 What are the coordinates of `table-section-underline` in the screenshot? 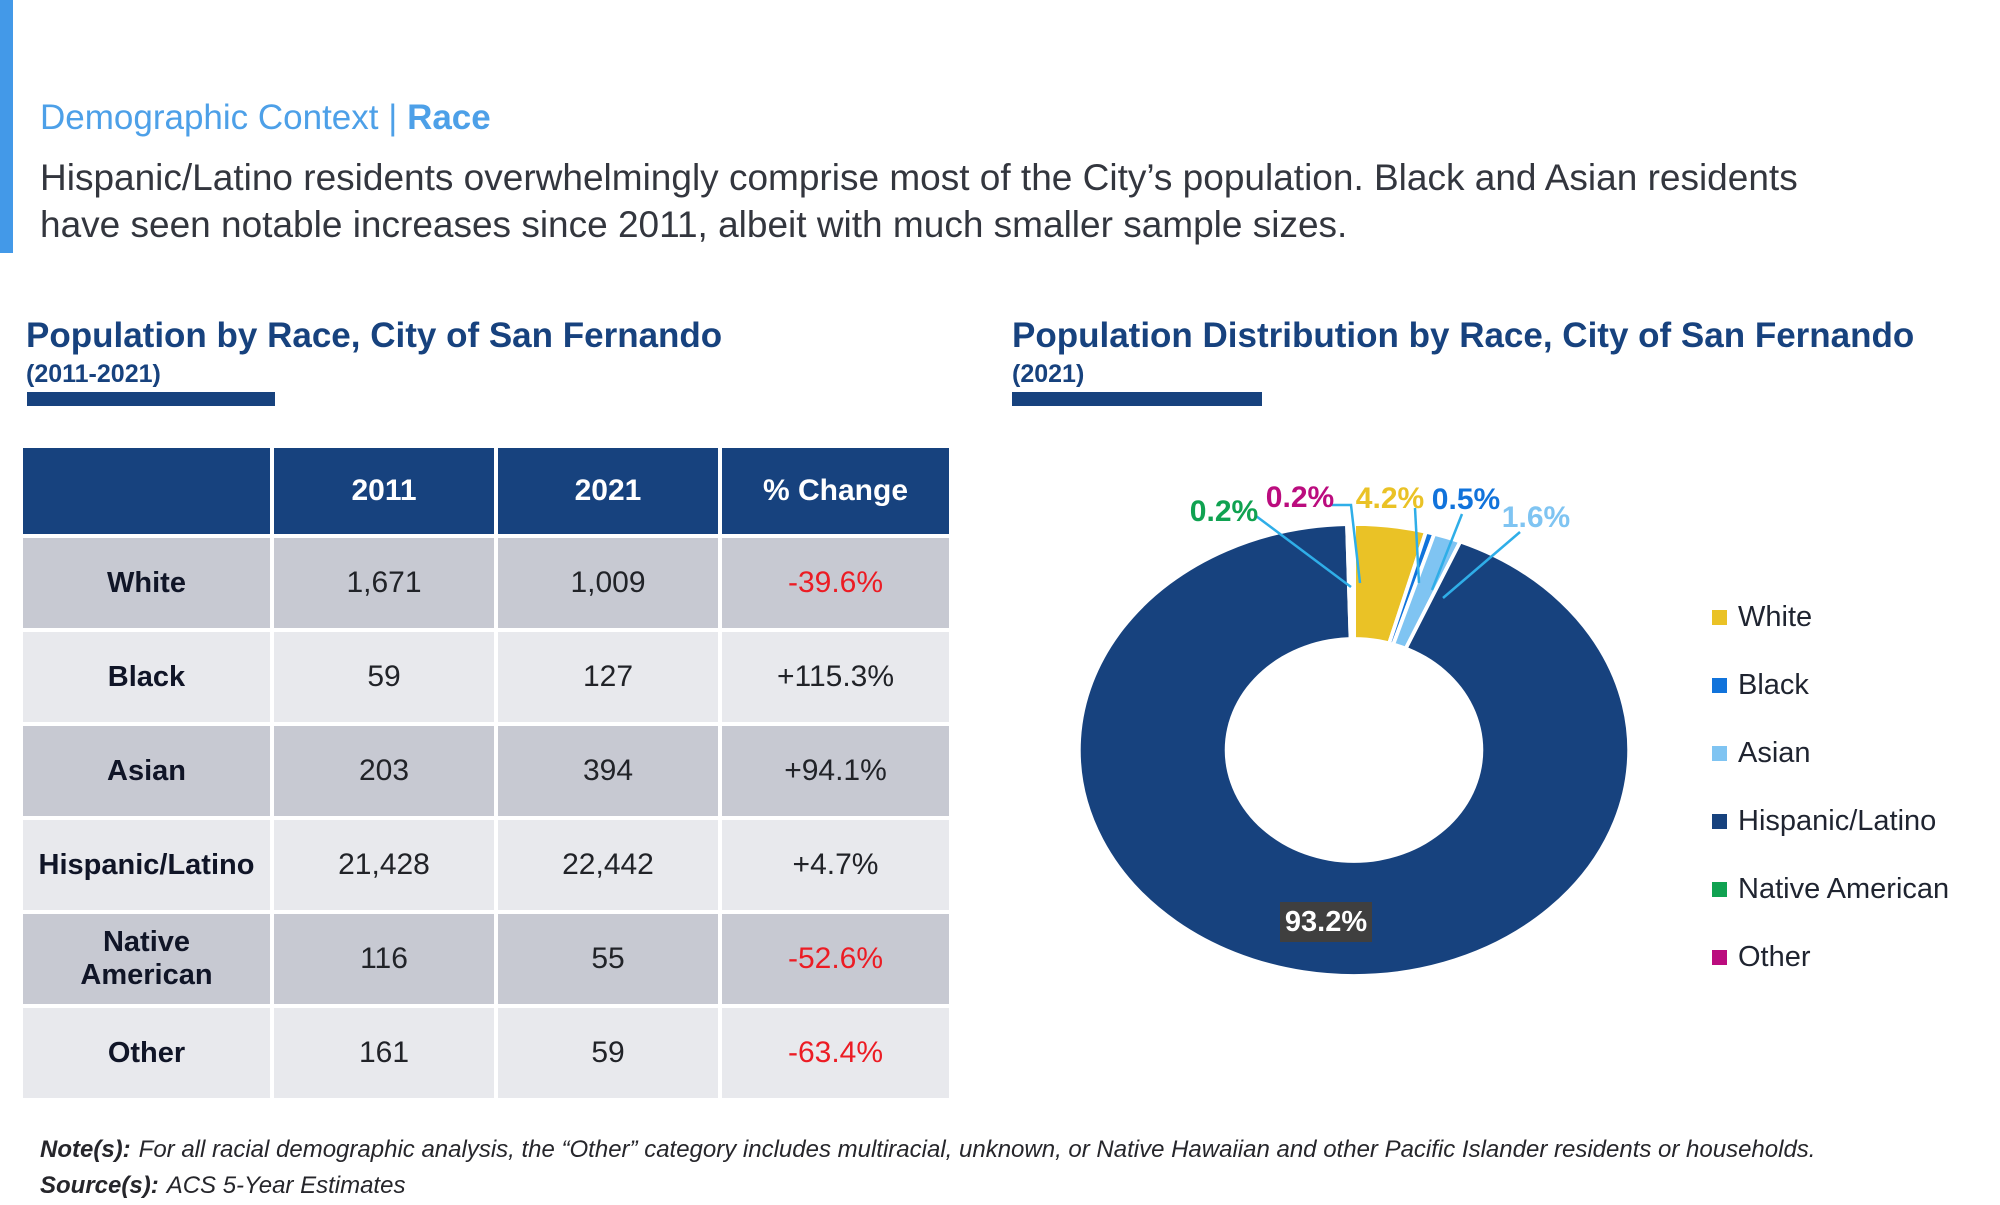 It's located at (151, 399).